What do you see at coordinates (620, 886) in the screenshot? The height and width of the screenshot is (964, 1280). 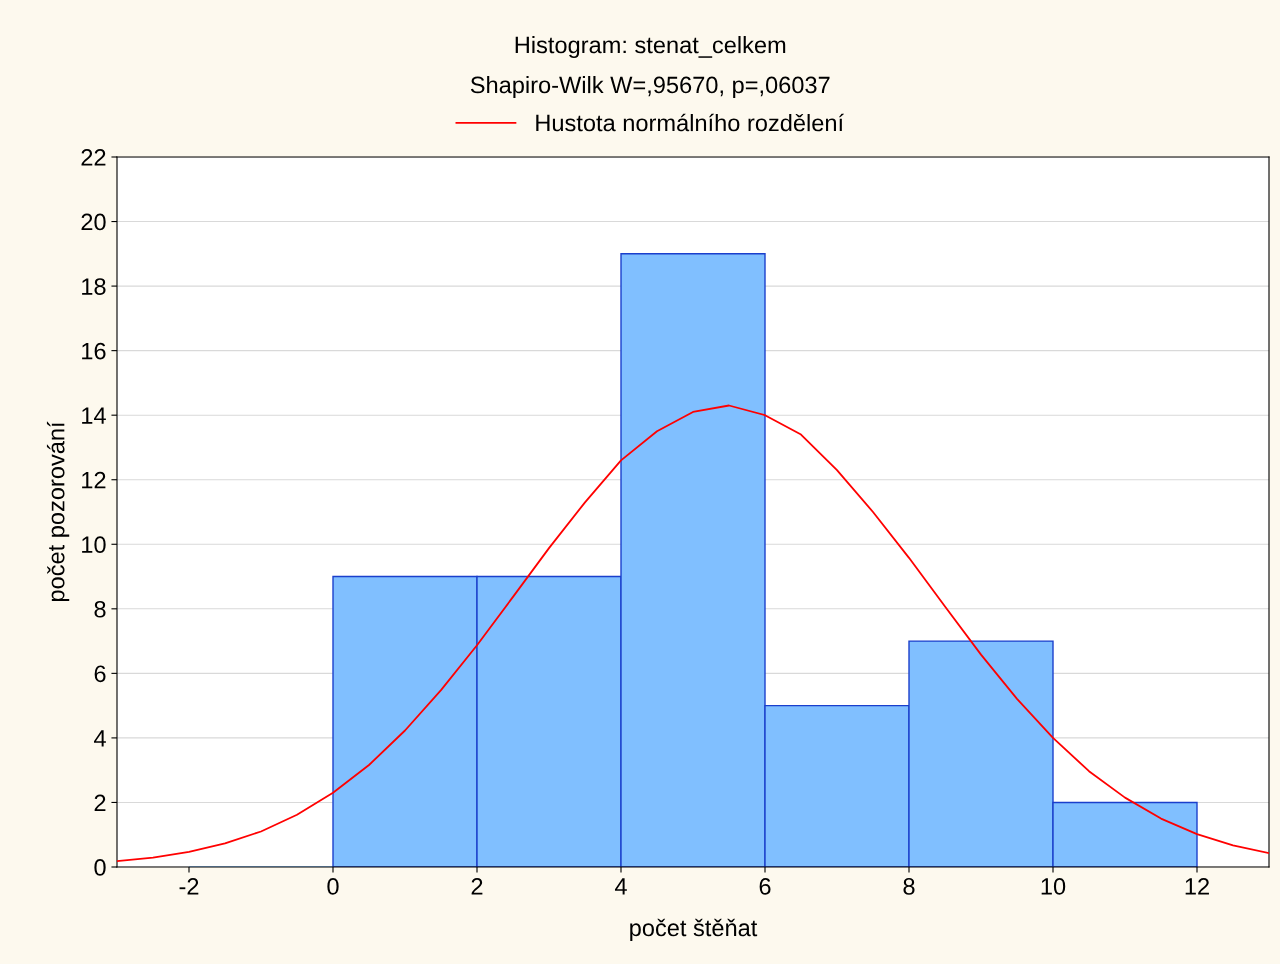 I see `x-tick-label: 4` at bounding box center [620, 886].